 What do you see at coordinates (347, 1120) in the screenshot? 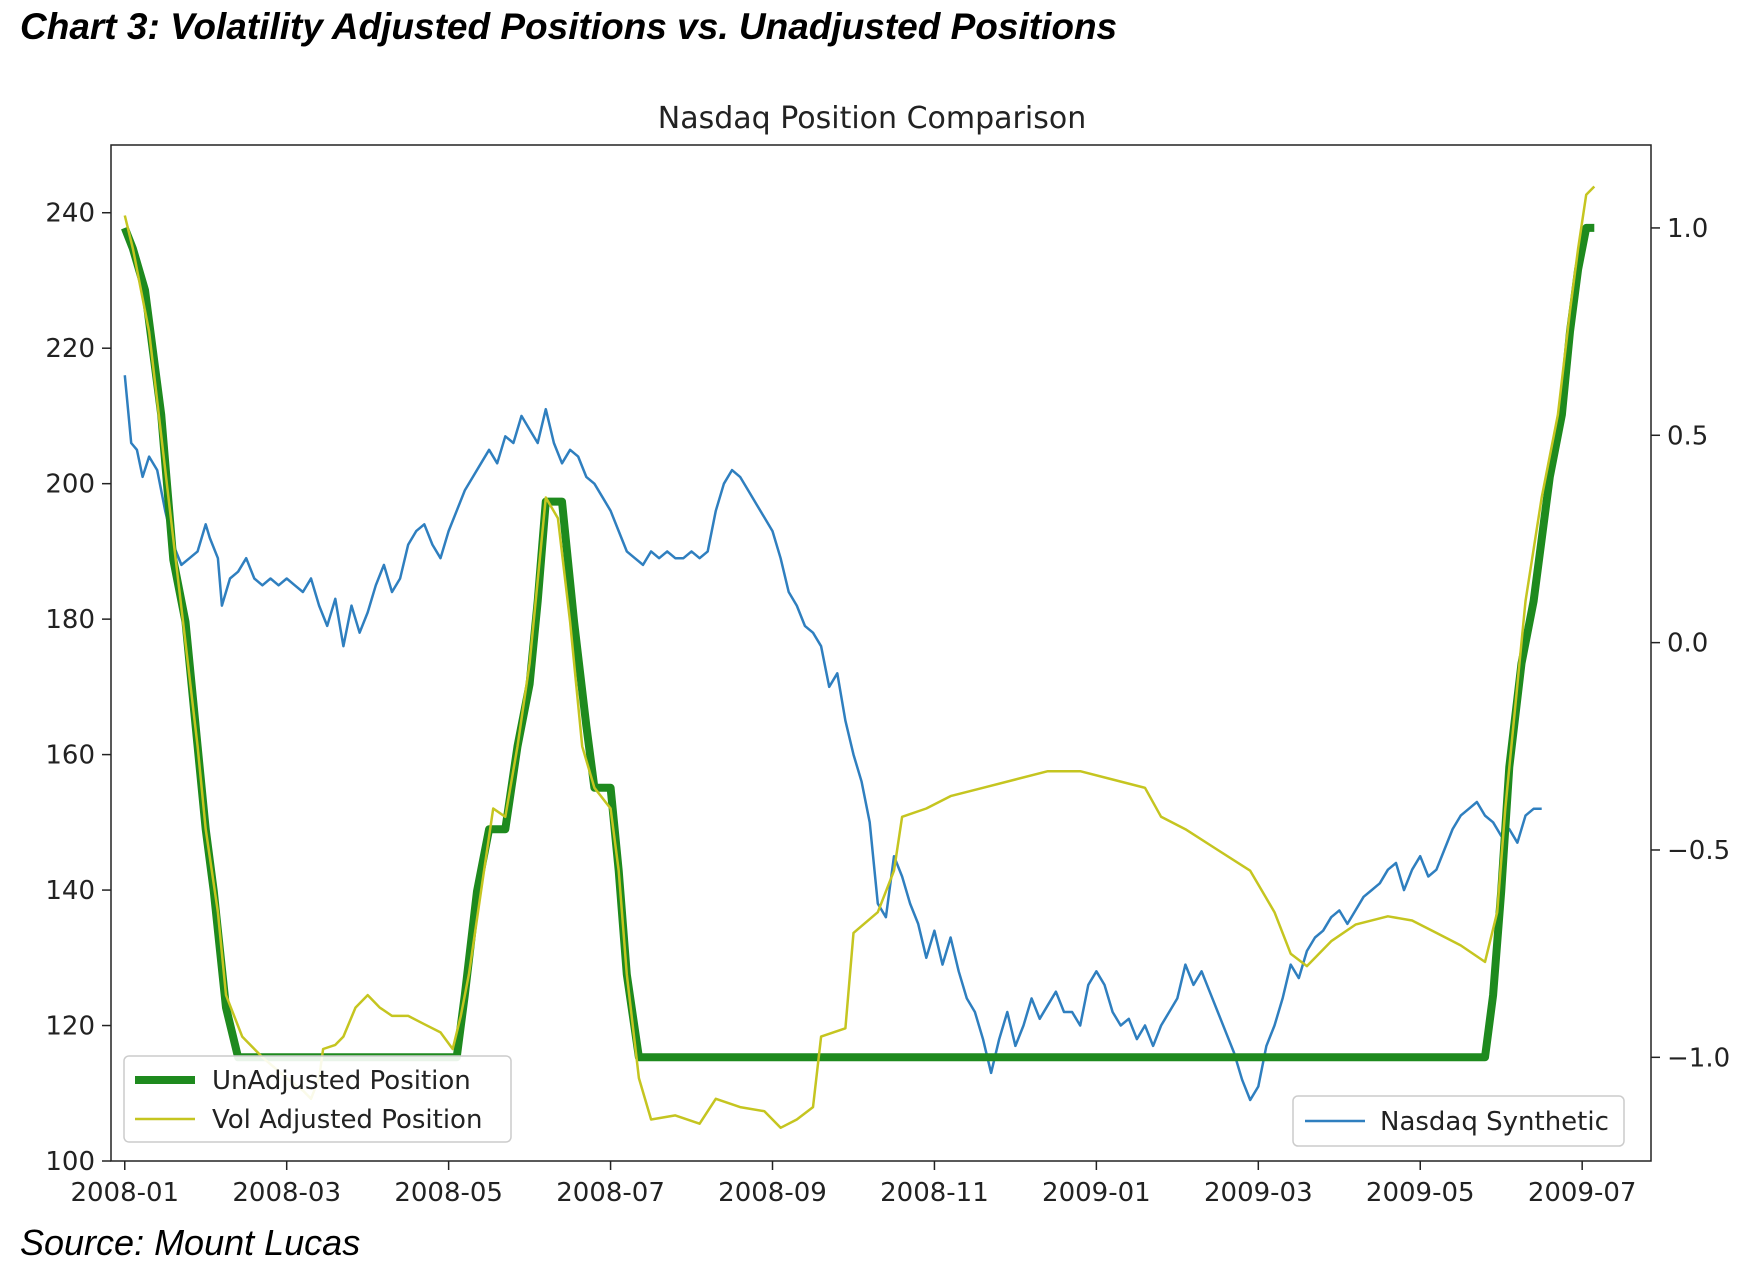
I see `legend-label-vol-adjusted: Vol Adjusted Position` at bounding box center [347, 1120].